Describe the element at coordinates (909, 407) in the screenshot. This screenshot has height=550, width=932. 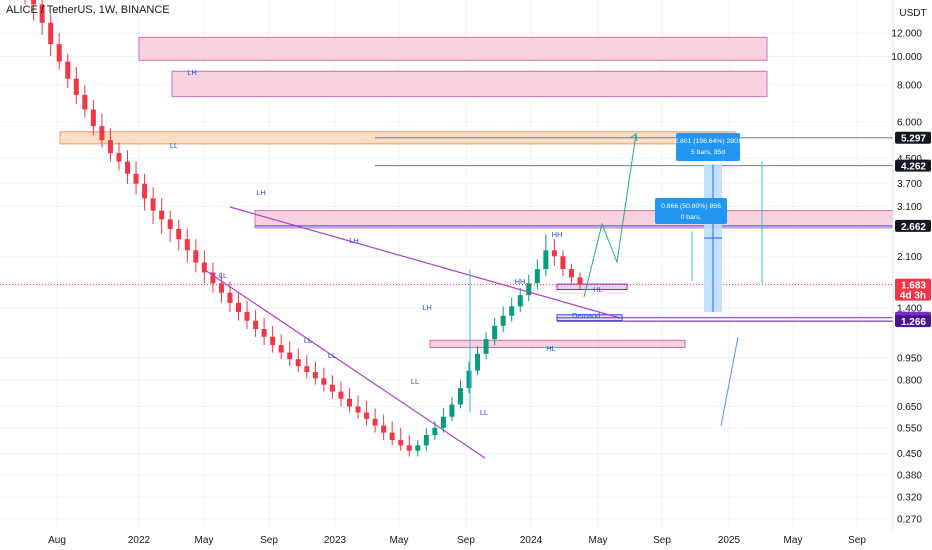
I see `price-tick-label: 0.650` at that location.